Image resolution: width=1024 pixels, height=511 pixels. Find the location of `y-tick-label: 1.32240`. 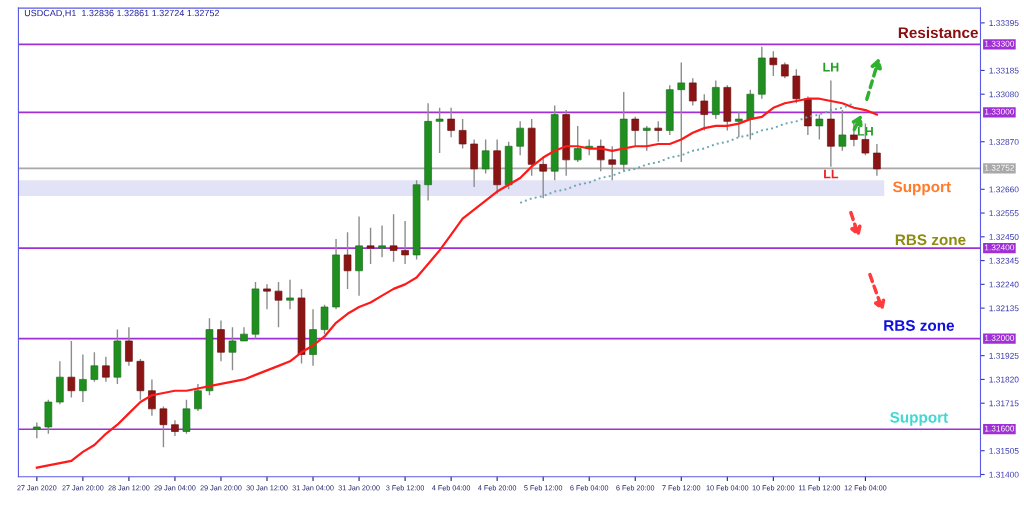

y-tick-label: 1.32240 is located at coordinates (1004, 284).